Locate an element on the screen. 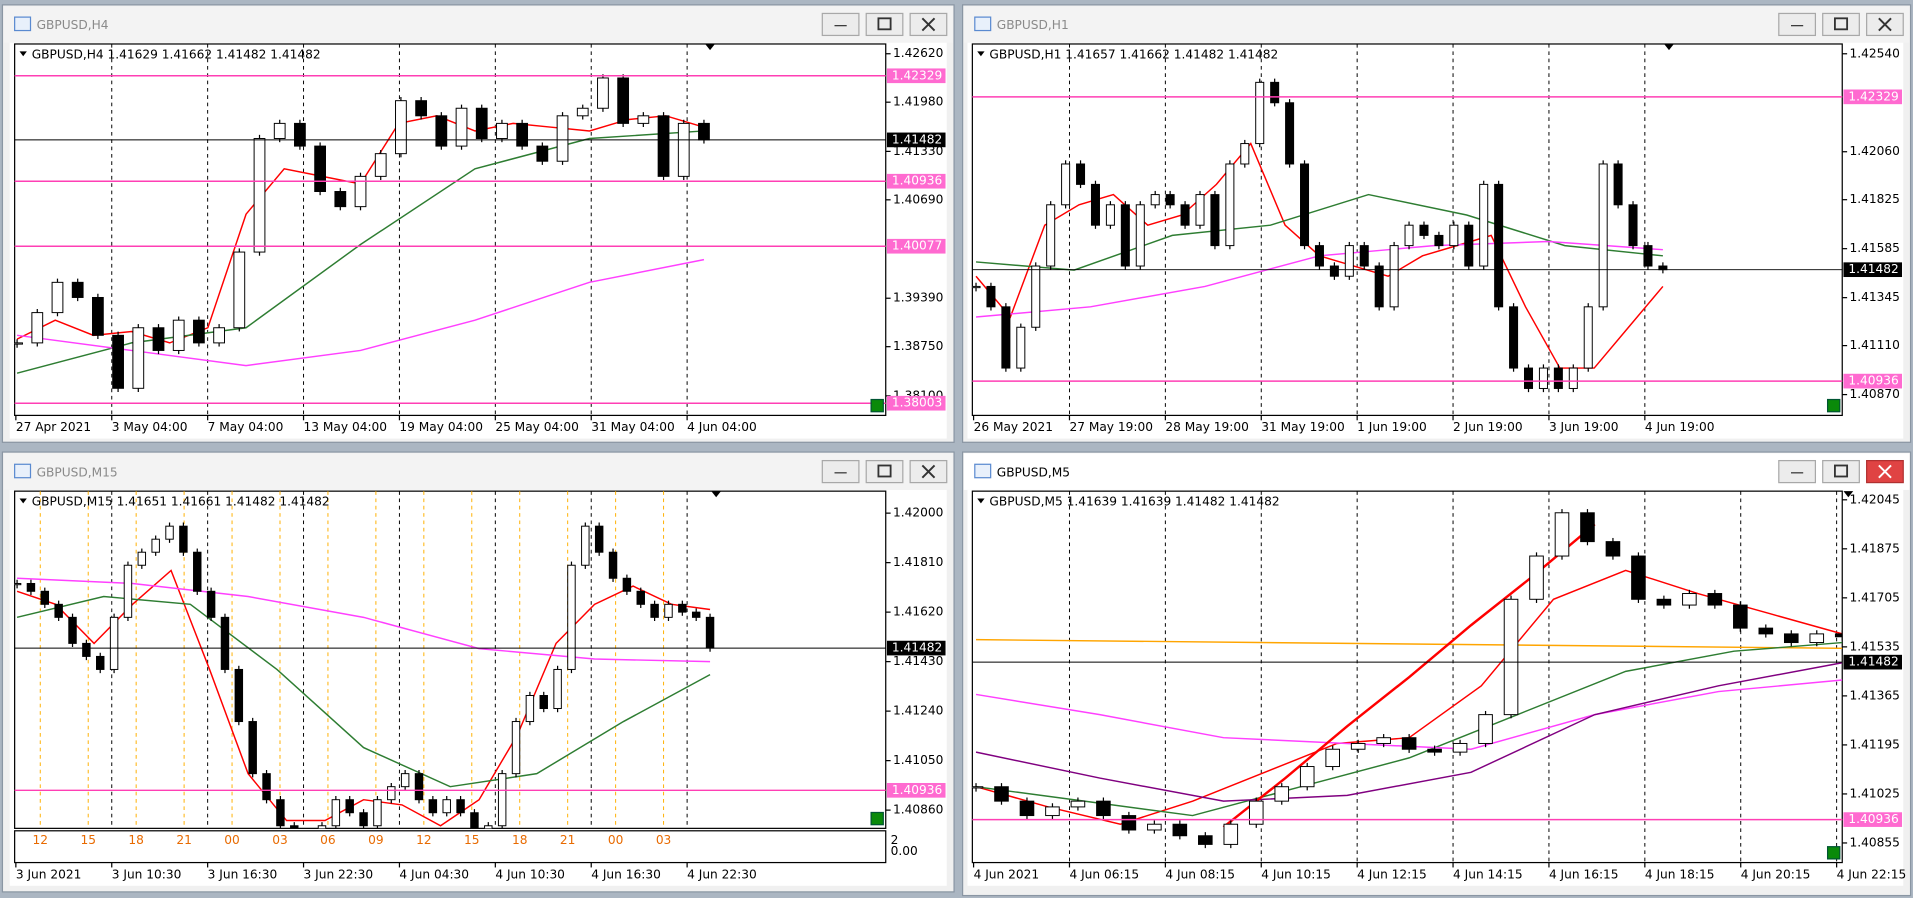  plot is located at coordinates (364, 660).